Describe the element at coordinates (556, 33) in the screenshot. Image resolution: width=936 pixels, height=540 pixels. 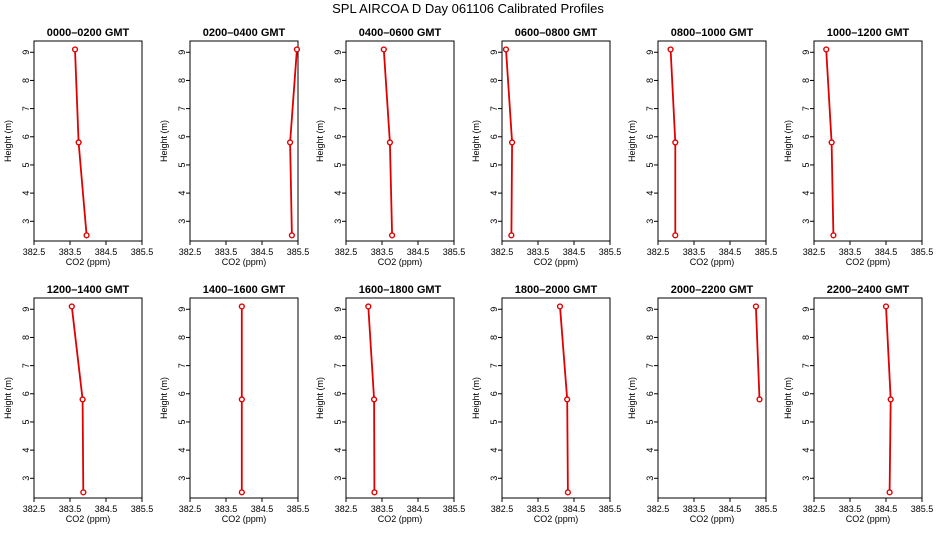
I see `panel-title: 0600–0800 GMT` at that location.